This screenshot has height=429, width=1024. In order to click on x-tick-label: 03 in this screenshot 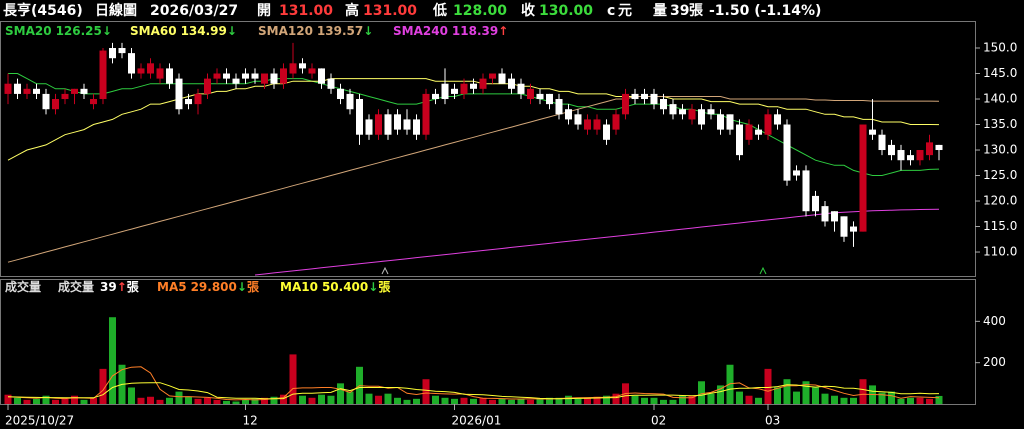, I will do `click(772, 421)`.